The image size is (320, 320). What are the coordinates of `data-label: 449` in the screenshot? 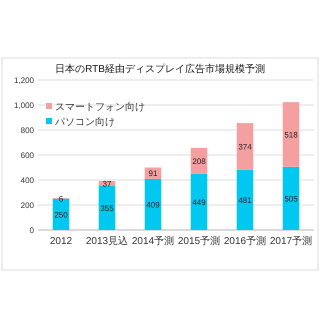 It's located at (199, 202).